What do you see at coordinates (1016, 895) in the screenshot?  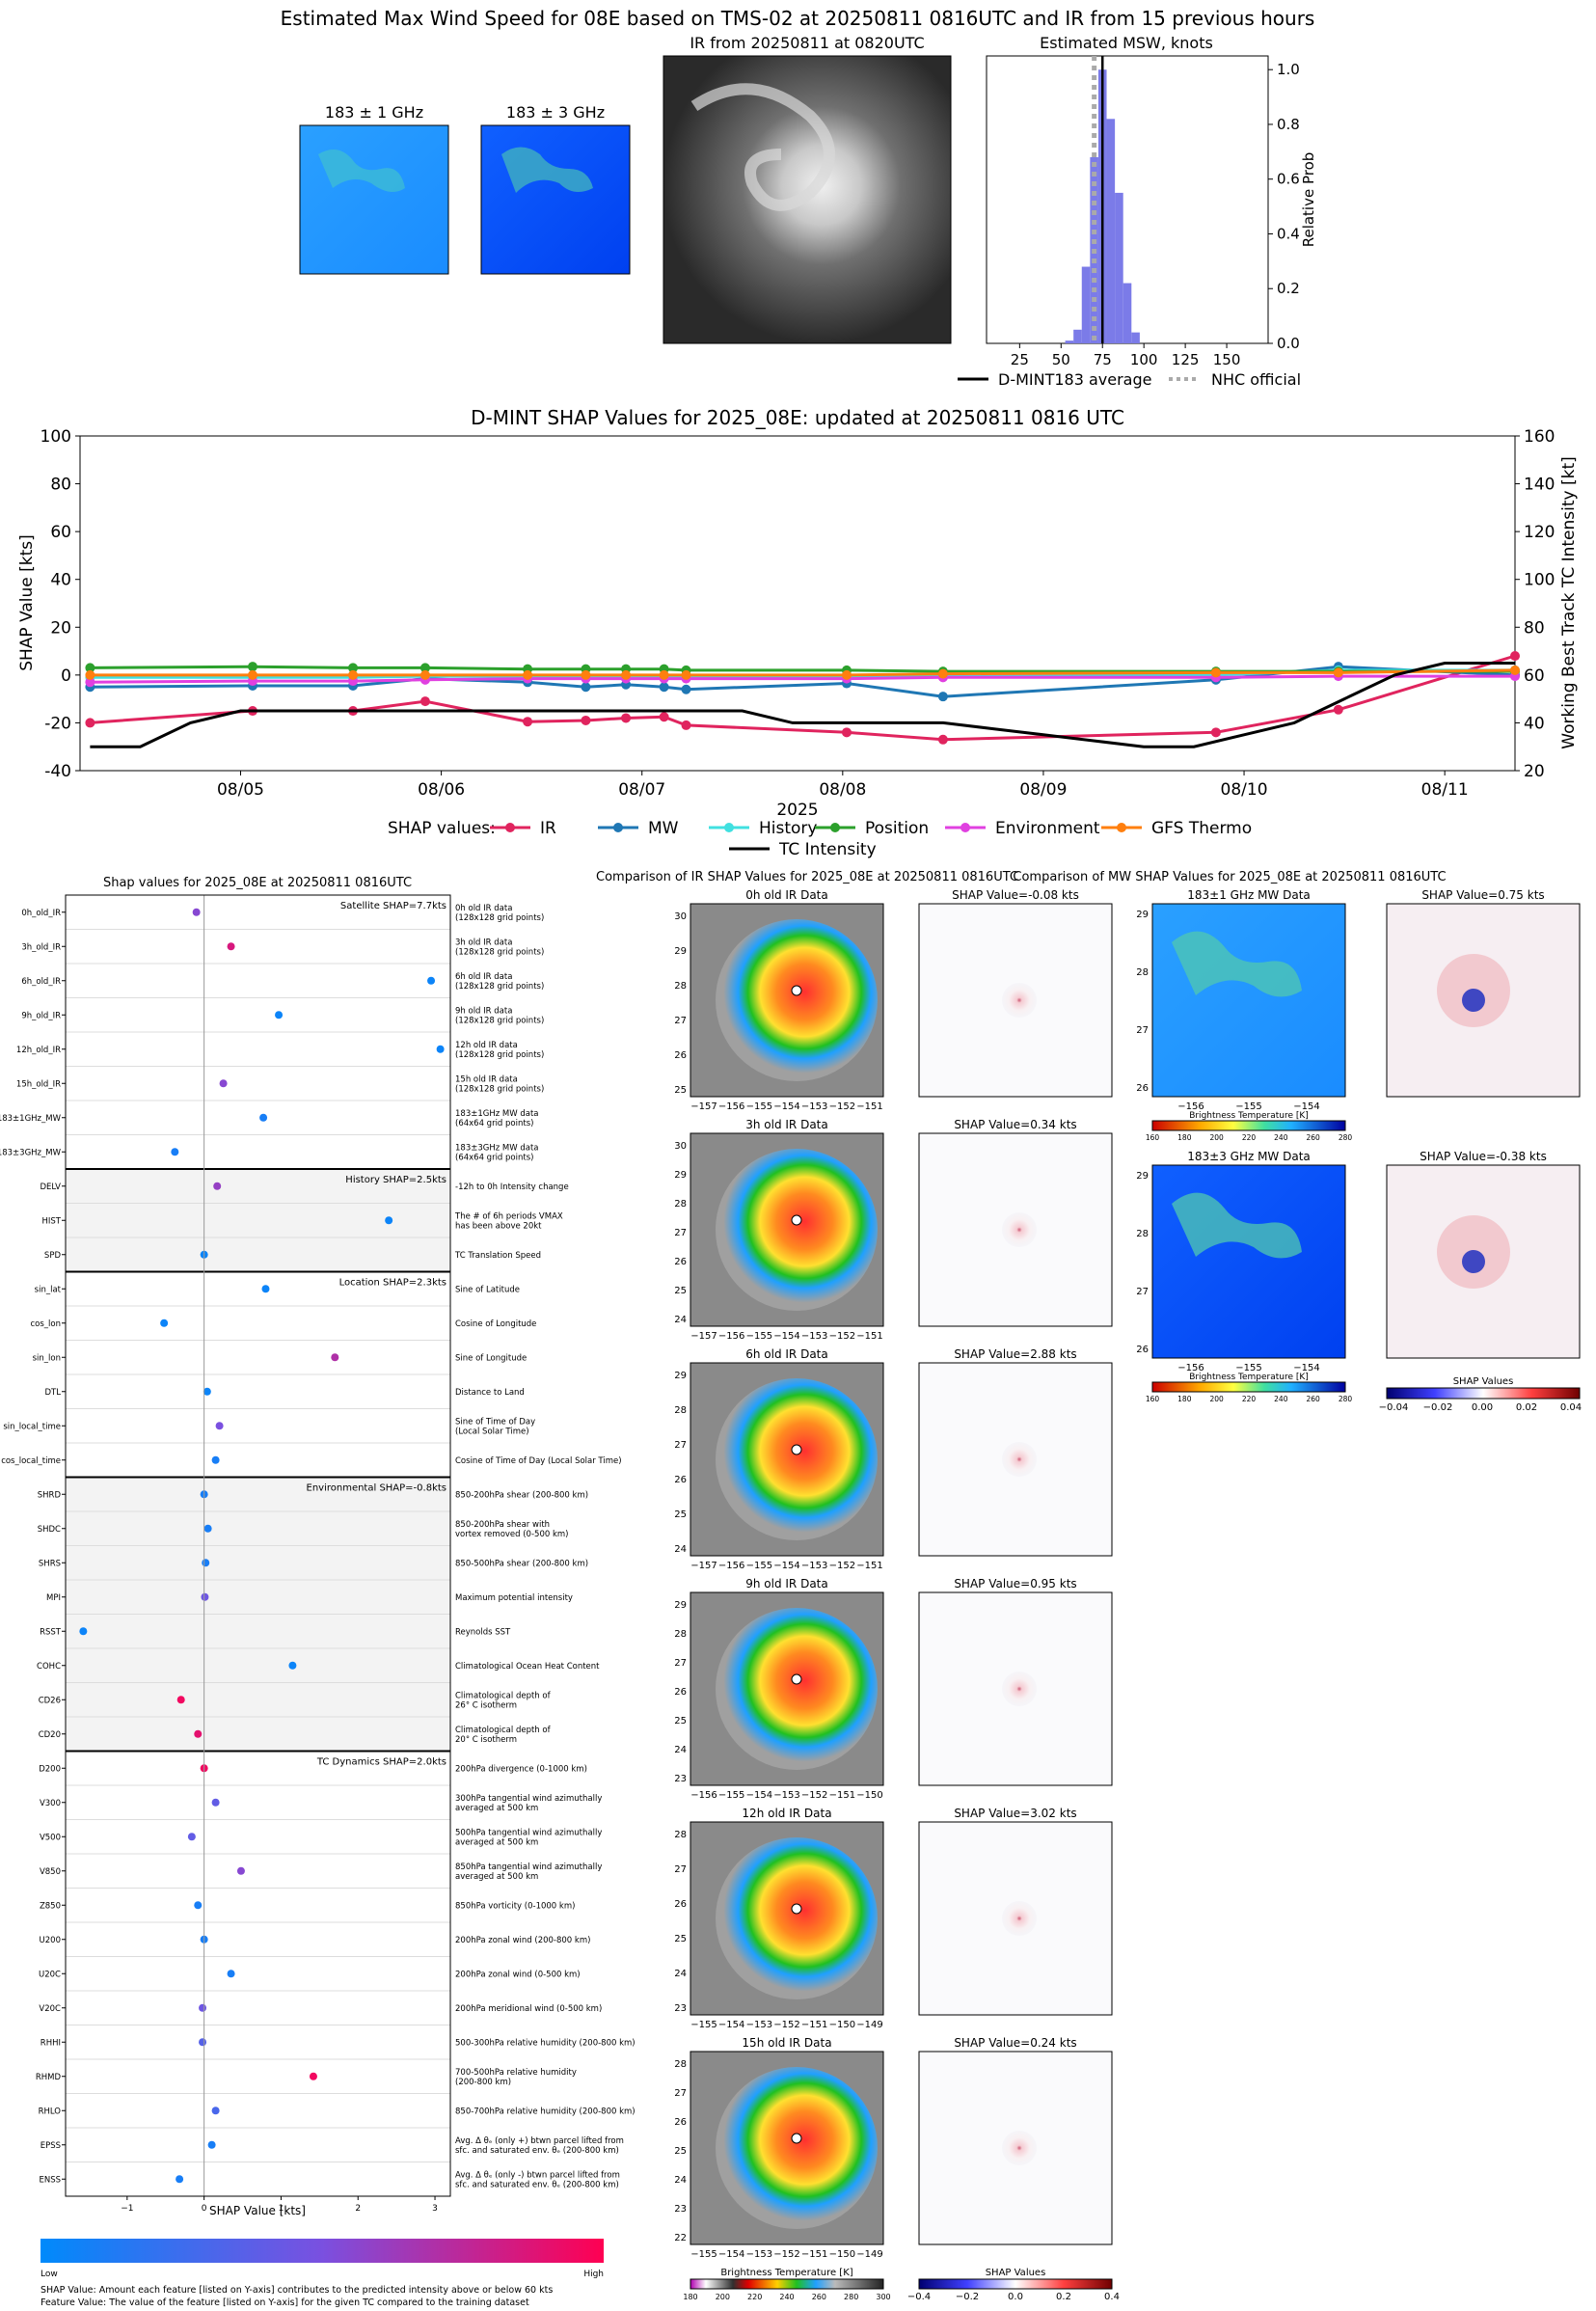 I see `ir-shap-title: SHAP Value=-0.08 kts` at bounding box center [1016, 895].